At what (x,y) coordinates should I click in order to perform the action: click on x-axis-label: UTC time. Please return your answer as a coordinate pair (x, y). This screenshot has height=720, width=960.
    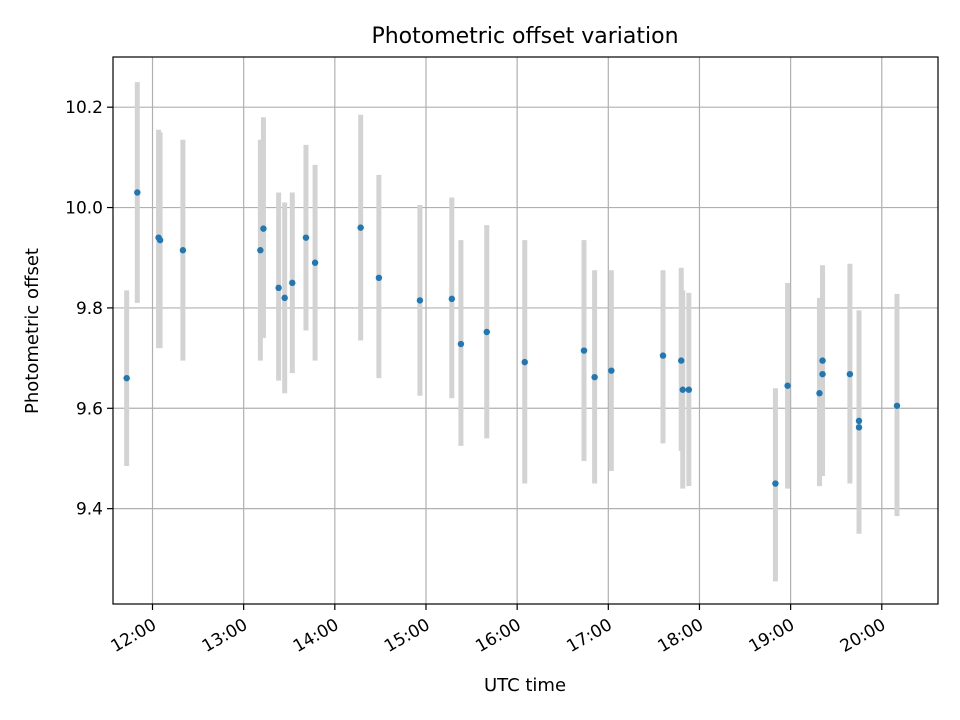
    Looking at the image, I should click on (525, 685).